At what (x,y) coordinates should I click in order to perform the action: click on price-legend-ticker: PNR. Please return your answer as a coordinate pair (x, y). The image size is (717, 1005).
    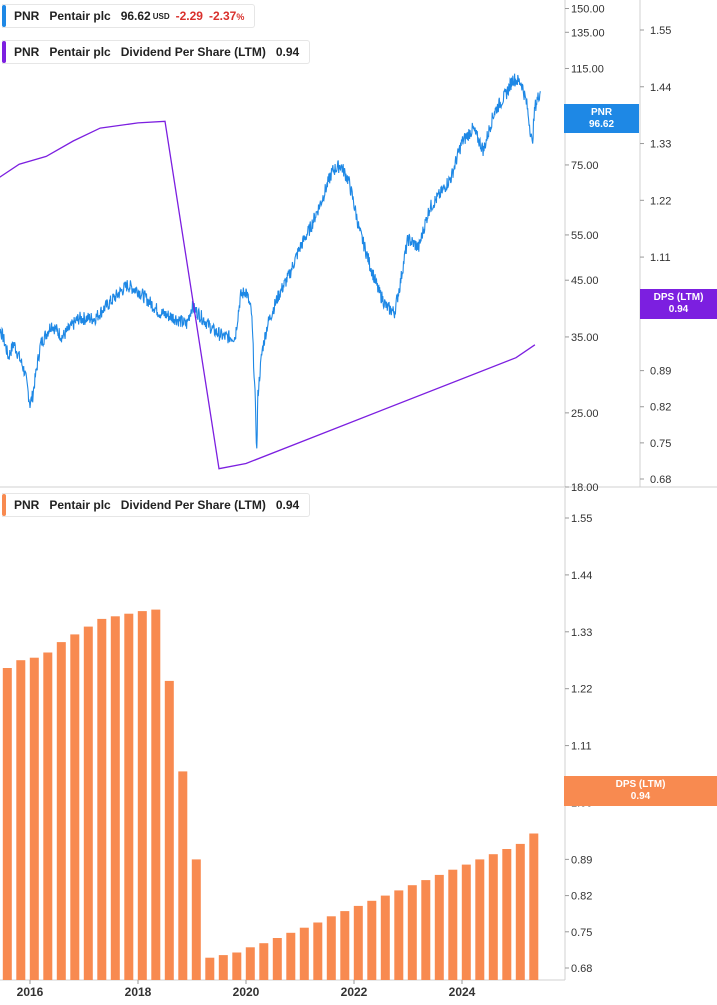
    Looking at the image, I should click on (27, 16).